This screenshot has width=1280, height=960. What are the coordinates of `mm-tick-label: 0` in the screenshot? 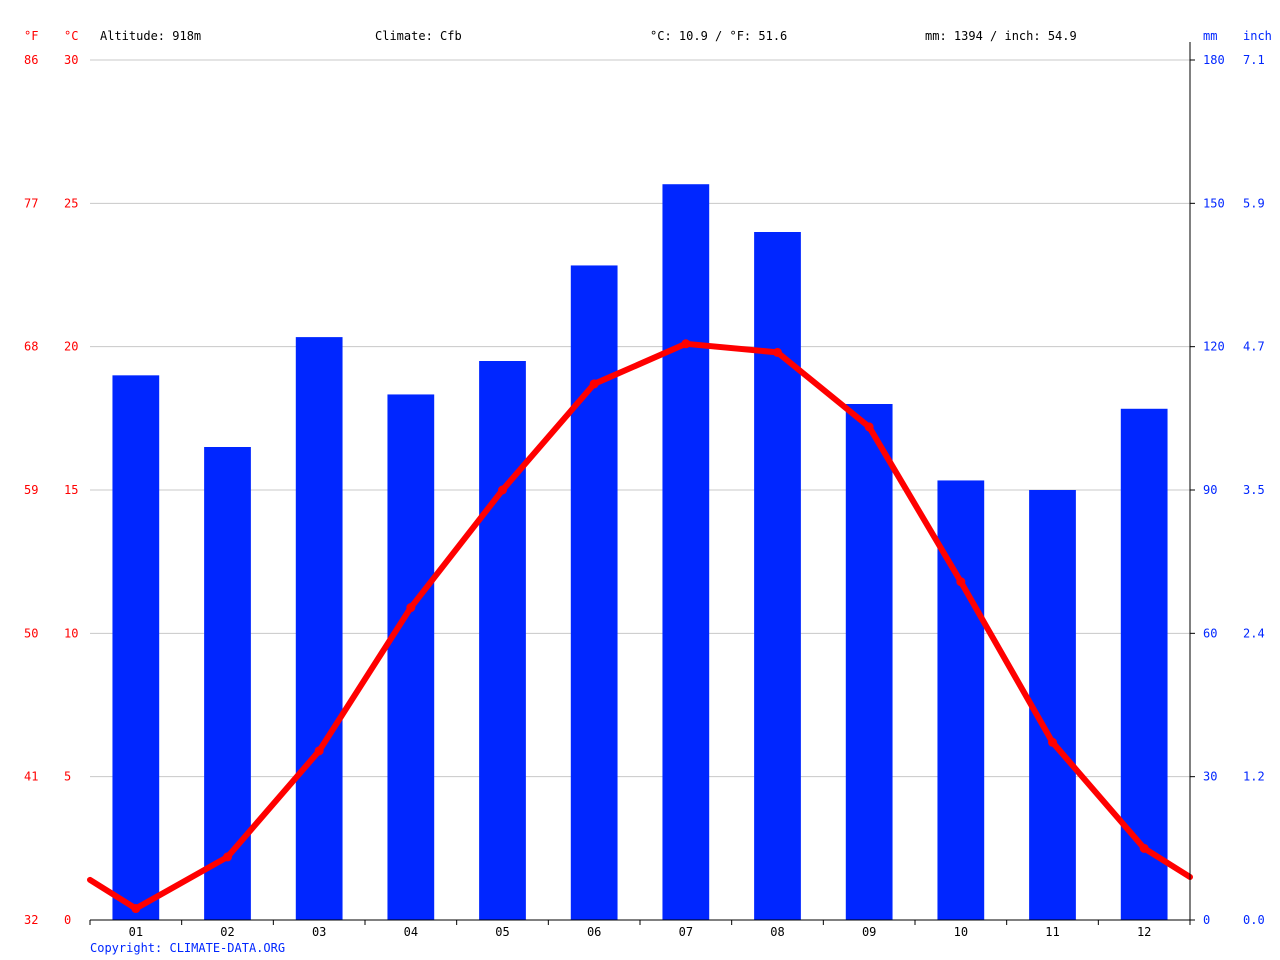 It's located at (1206, 920).